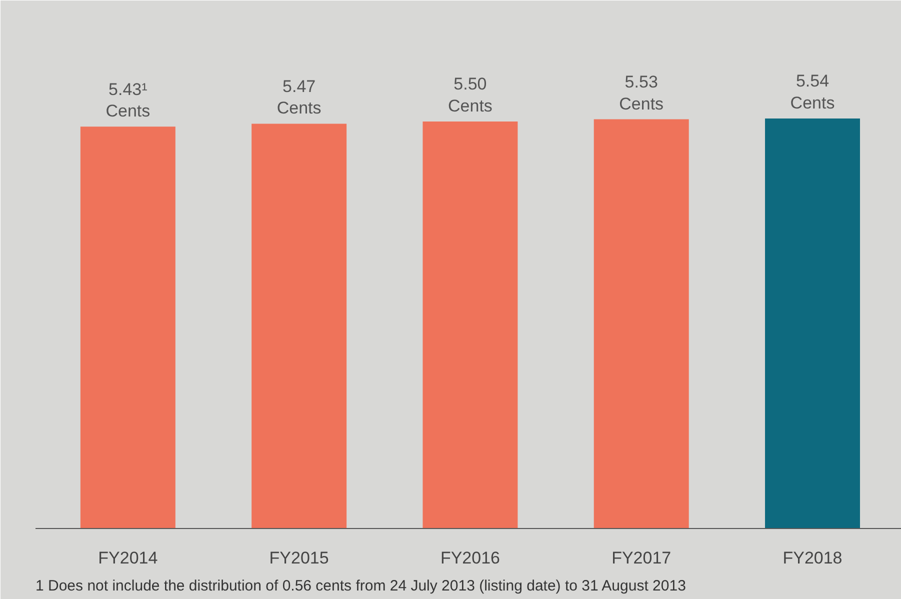 This screenshot has width=901, height=599. What do you see at coordinates (128, 100) in the screenshot?
I see `data-label: 5.43¹ Cents` at bounding box center [128, 100].